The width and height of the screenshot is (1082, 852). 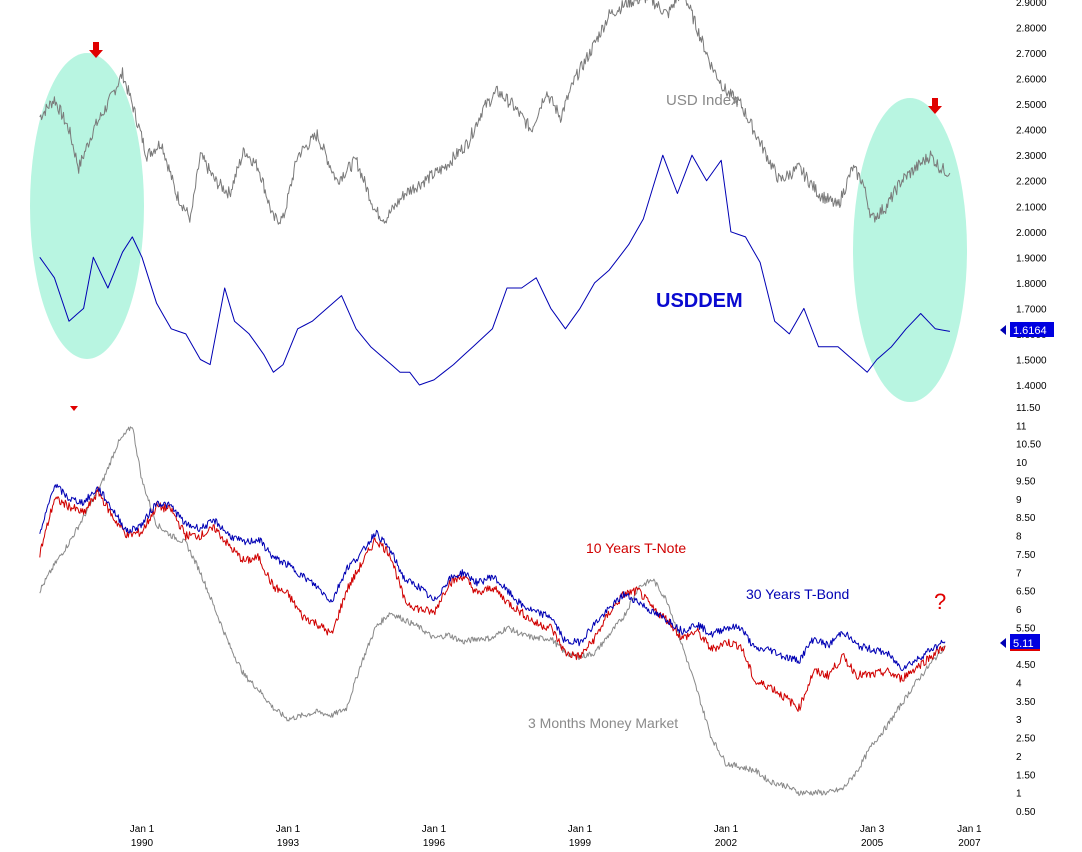 I want to click on upper-y-tick-label: 2.7000, so click(x=1031, y=54).